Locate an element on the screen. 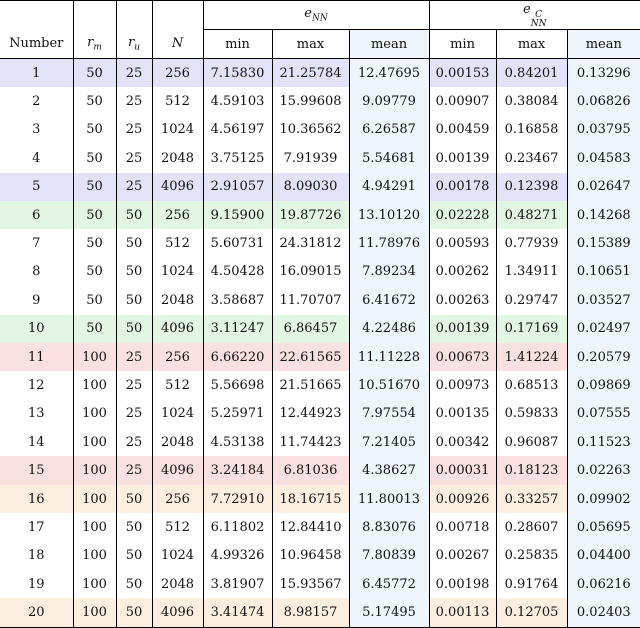  col-header-number: Number is located at coordinates (37, 44).